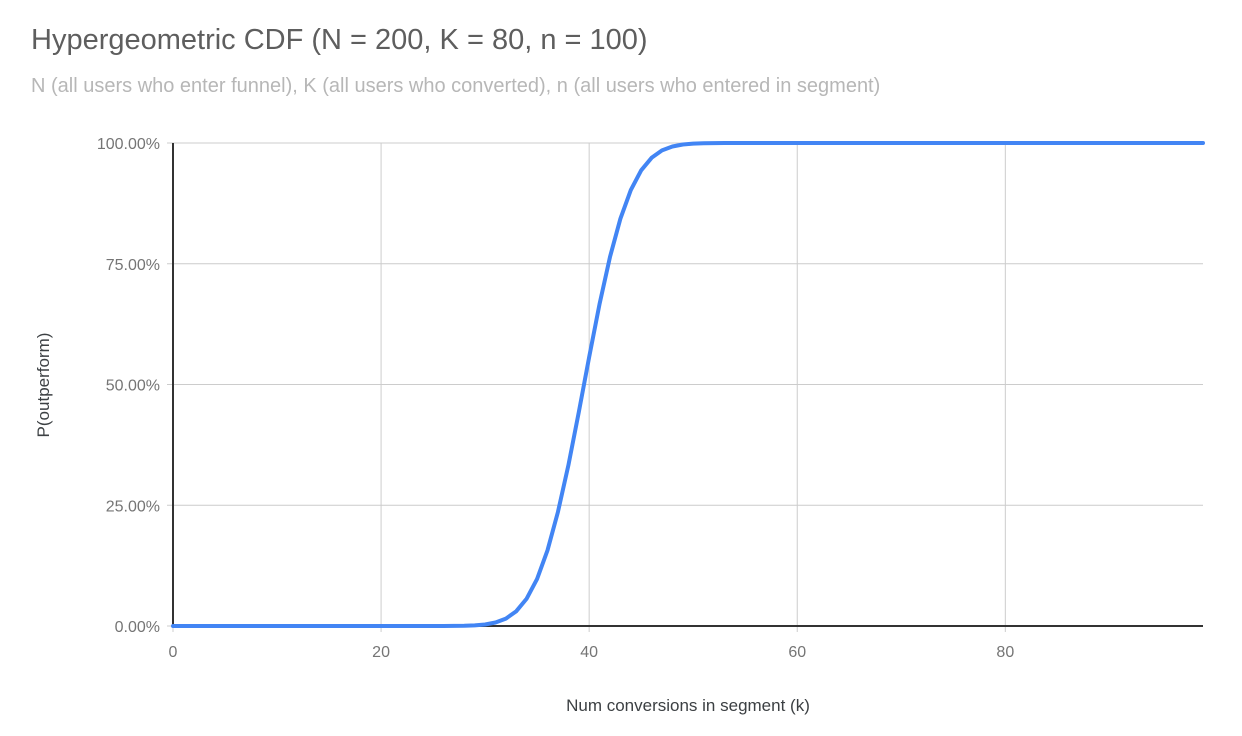 The width and height of the screenshot is (1242, 736). I want to click on svg-text: 50.00%, so click(133, 386).